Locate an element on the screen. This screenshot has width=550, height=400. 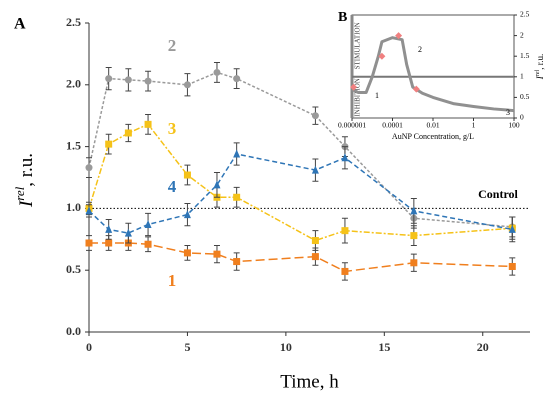
y-tick-label: 2.5 is located at coordinates (73, 22).